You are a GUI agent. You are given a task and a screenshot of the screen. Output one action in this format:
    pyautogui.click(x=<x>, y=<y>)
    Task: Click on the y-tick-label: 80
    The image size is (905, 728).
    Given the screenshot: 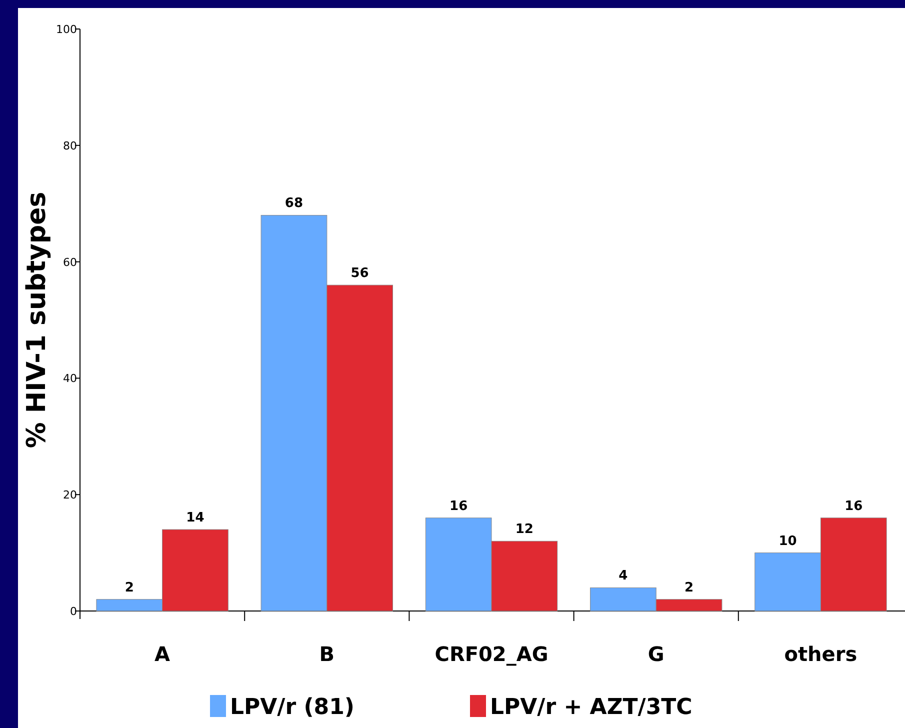 What is the action you would take?
    pyautogui.click(x=70, y=145)
    